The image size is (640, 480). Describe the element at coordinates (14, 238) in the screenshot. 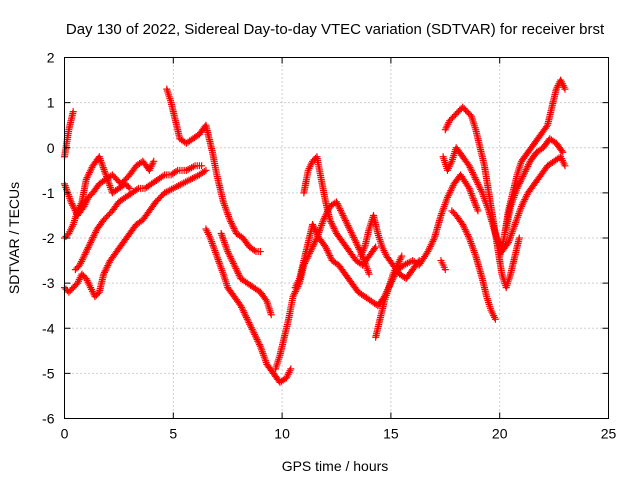

I see `y-axis-label: SDTVAR / TECUs` at that location.